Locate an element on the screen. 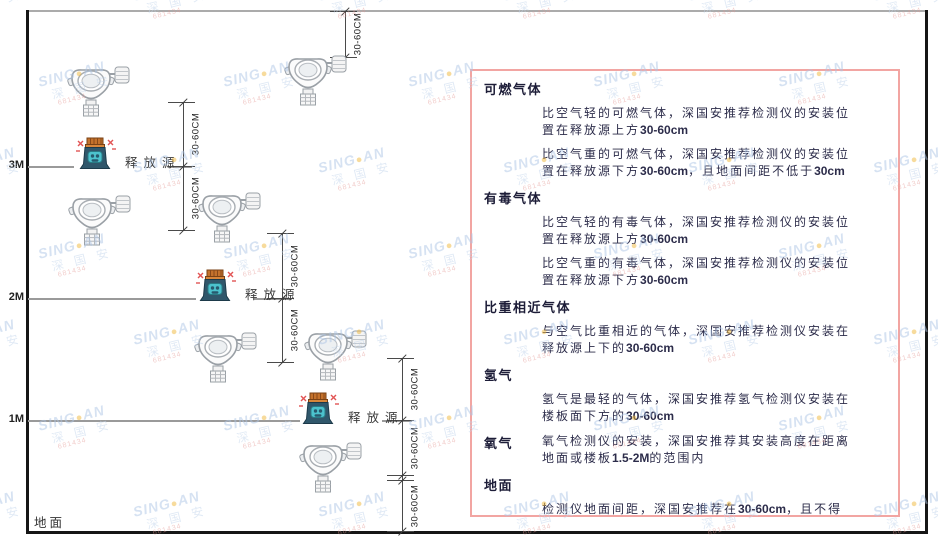 The width and height of the screenshot is (938, 541). panel-section-row: 氧气 氧气检测仪的安装，深国安推荐其安装高度在距离地面或楼板1.5-2M的范围内 is located at coordinates (684, 450).